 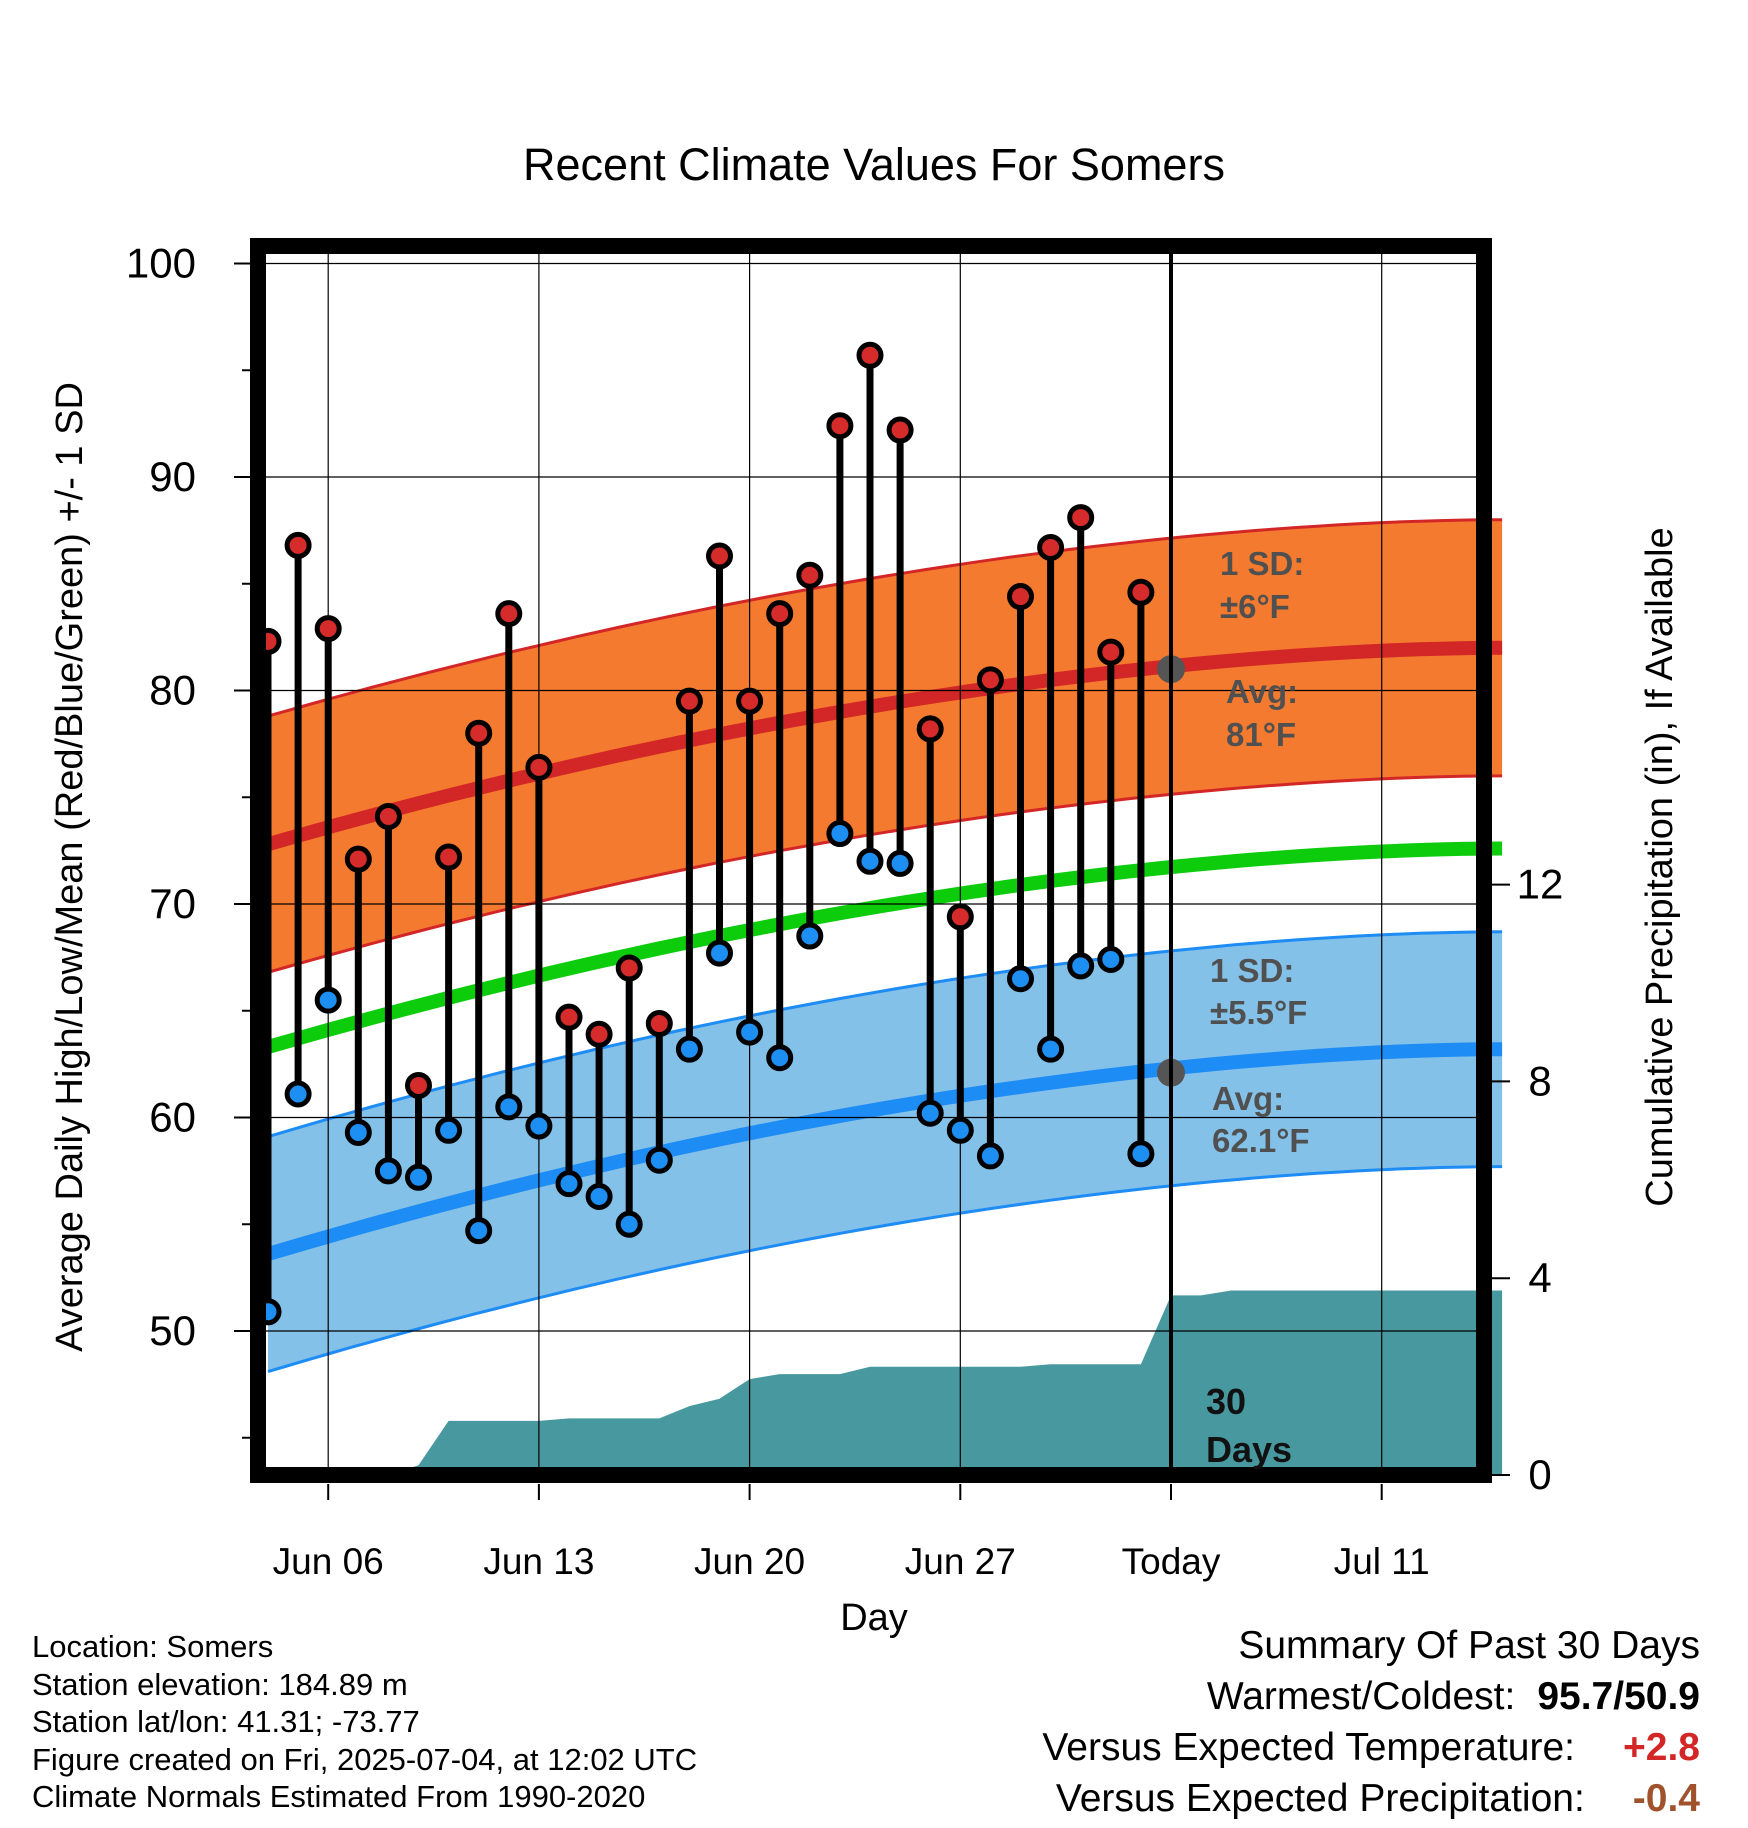 What do you see at coordinates (1361, 1696) in the screenshot?
I see `warm-cold-label: Warmest/Coldest:` at bounding box center [1361, 1696].